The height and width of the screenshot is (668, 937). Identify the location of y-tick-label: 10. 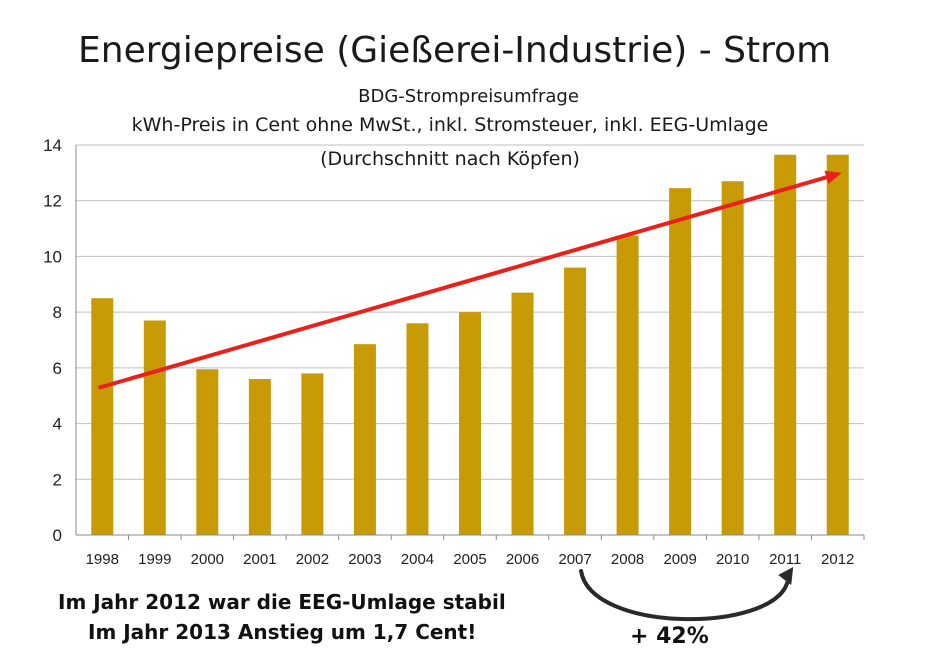
(52, 256).